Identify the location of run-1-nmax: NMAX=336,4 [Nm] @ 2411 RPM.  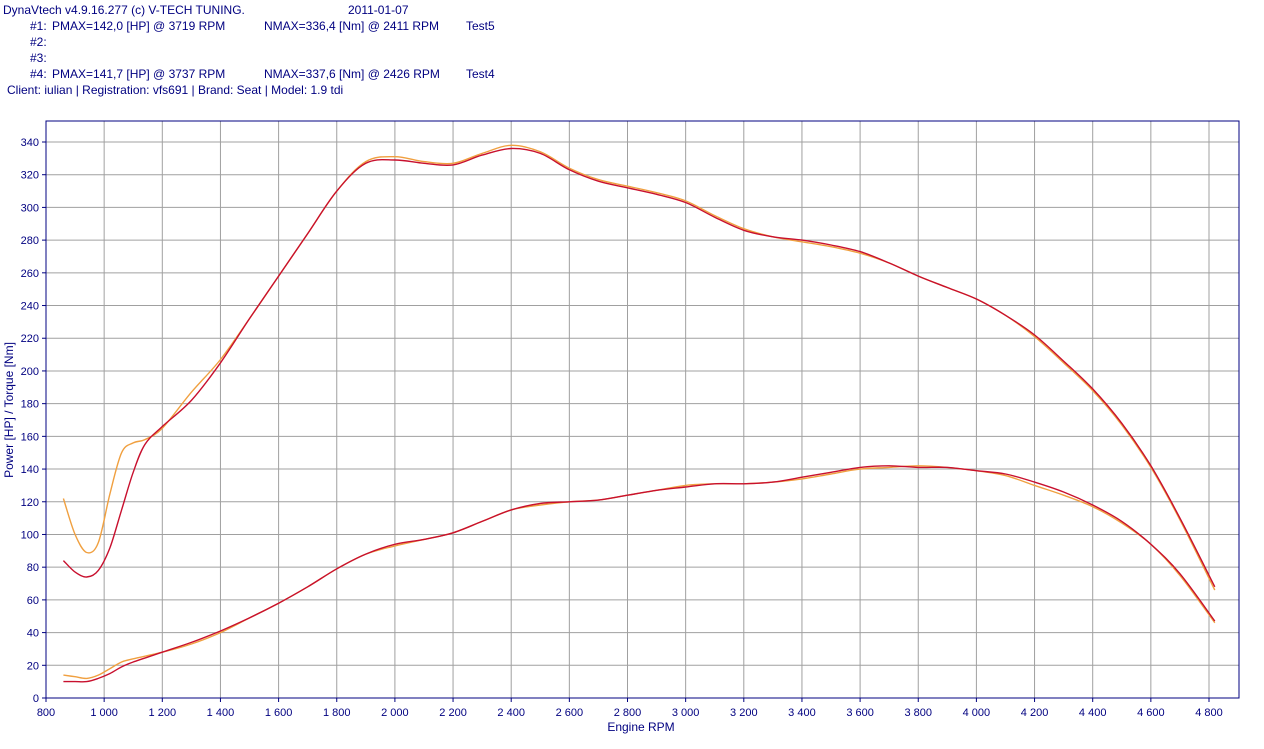
(352, 26).